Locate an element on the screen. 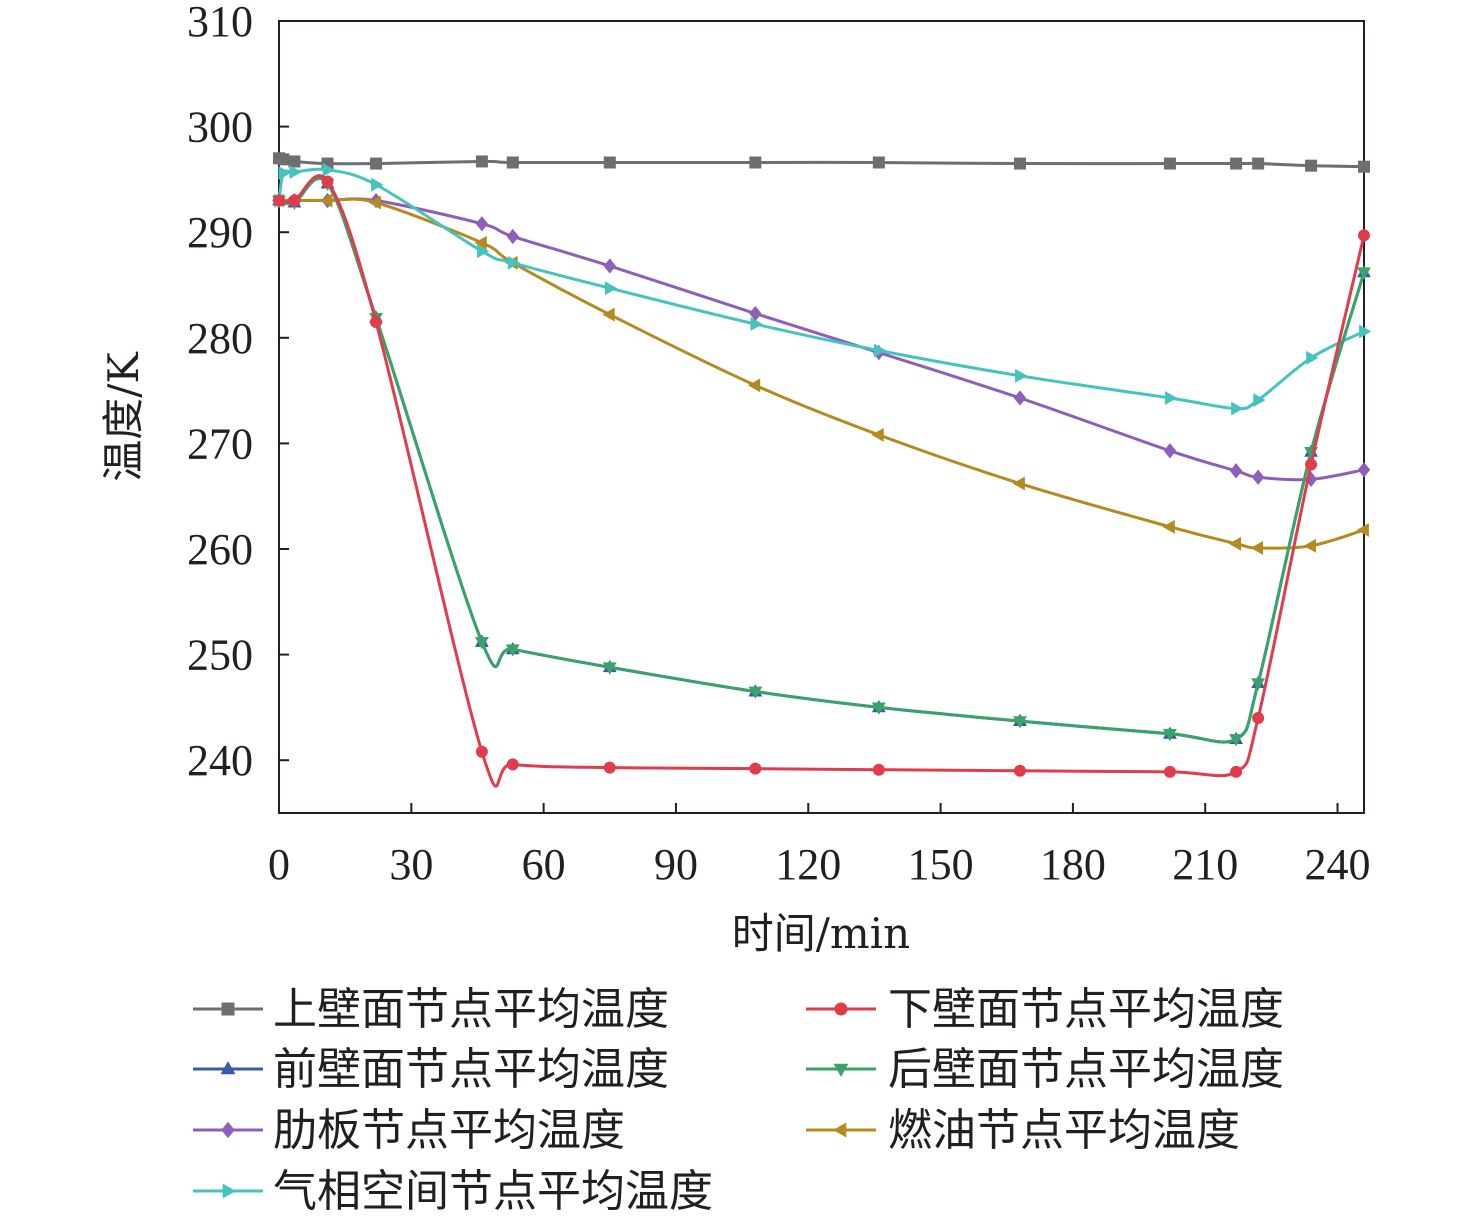  y-tick-label: 260 is located at coordinates (220, 549).